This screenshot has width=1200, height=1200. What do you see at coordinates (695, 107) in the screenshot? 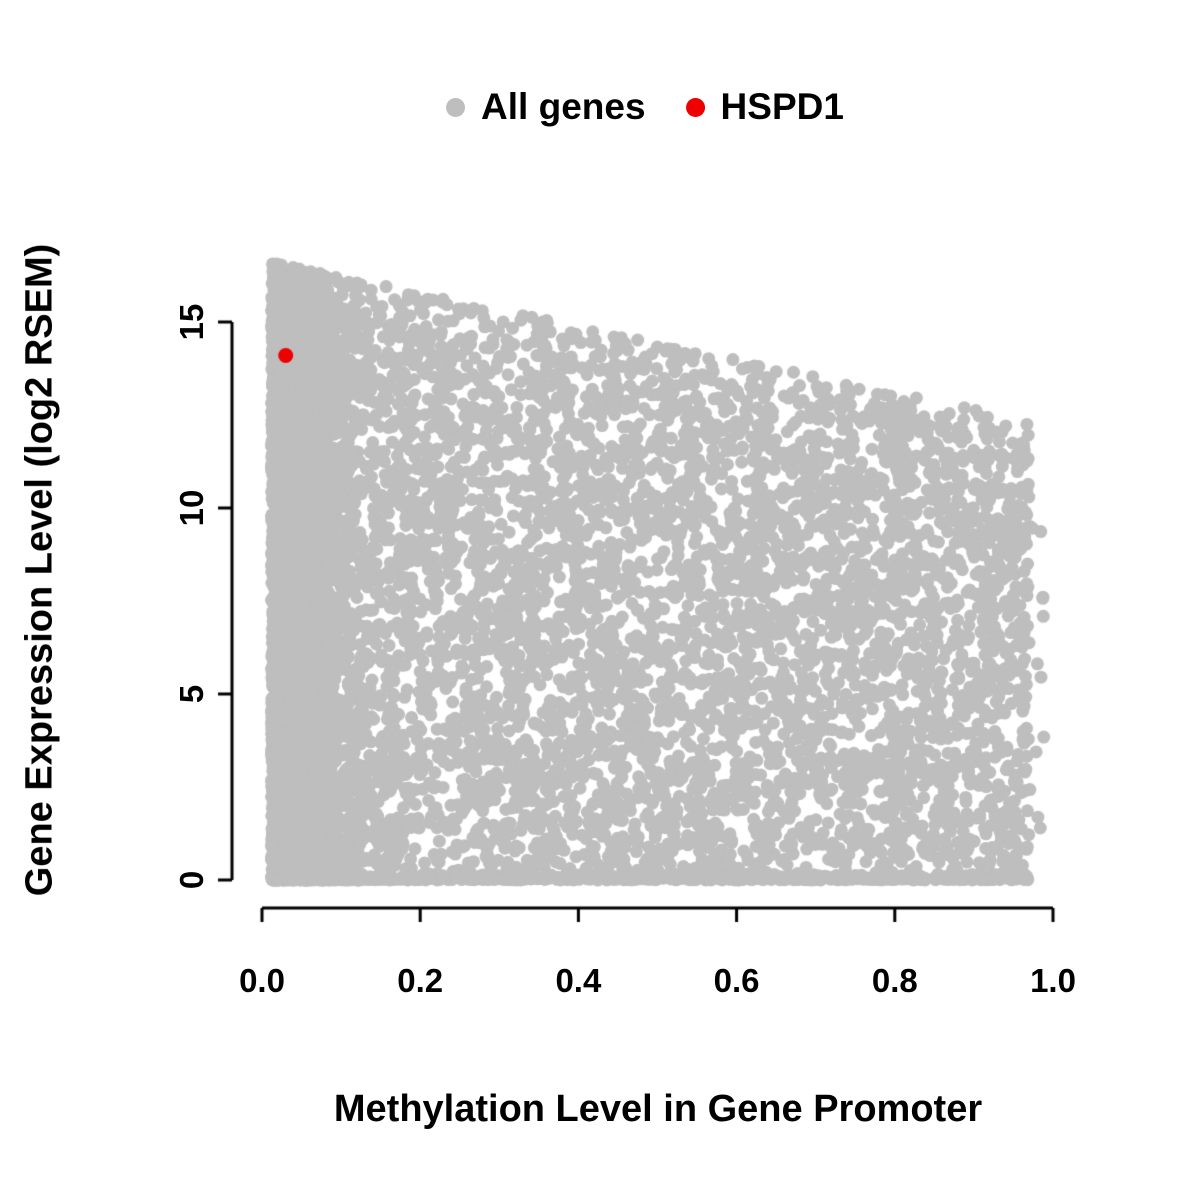
I see `legend-dot-hspd1-icon` at bounding box center [695, 107].